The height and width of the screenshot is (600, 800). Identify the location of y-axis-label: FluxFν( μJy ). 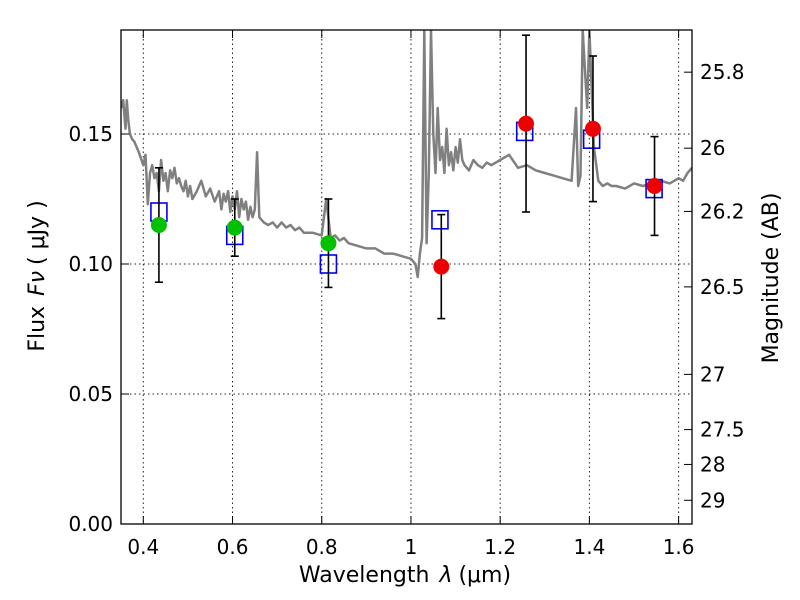
(37, 275).